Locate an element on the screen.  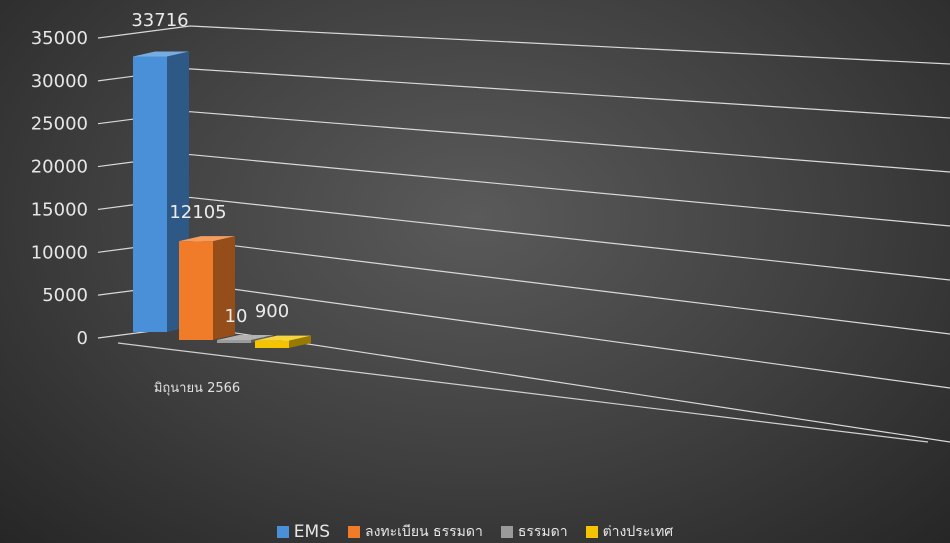
y-tick-label: 20000 is located at coordinates (59, 167).